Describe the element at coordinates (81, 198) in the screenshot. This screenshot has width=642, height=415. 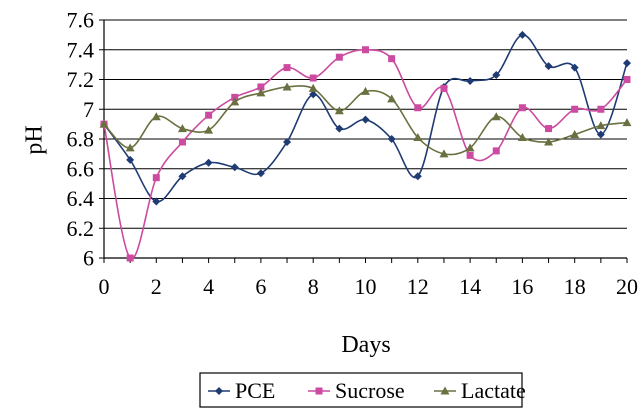
I see `y-tick-label: 6.4` at that location.